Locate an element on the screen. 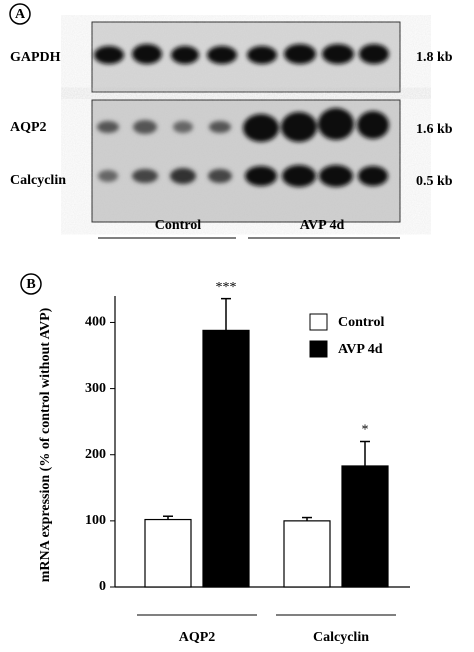 This screenshot has height=652, width=474. size-label: 1.8 kb is located at coordinates (434, 57).